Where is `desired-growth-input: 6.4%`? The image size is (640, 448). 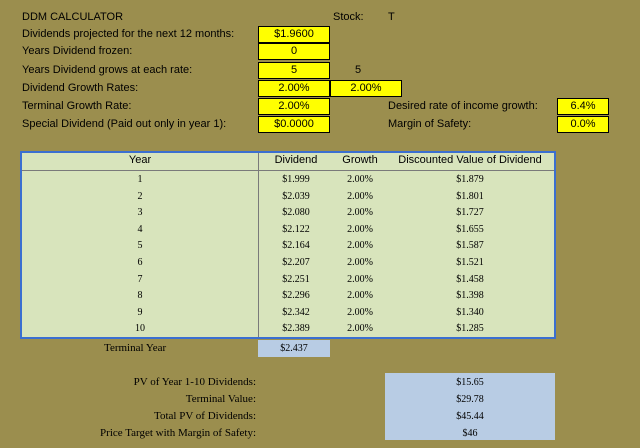 desired-growth-input: 6.4% is located at coordinates (583, 106).